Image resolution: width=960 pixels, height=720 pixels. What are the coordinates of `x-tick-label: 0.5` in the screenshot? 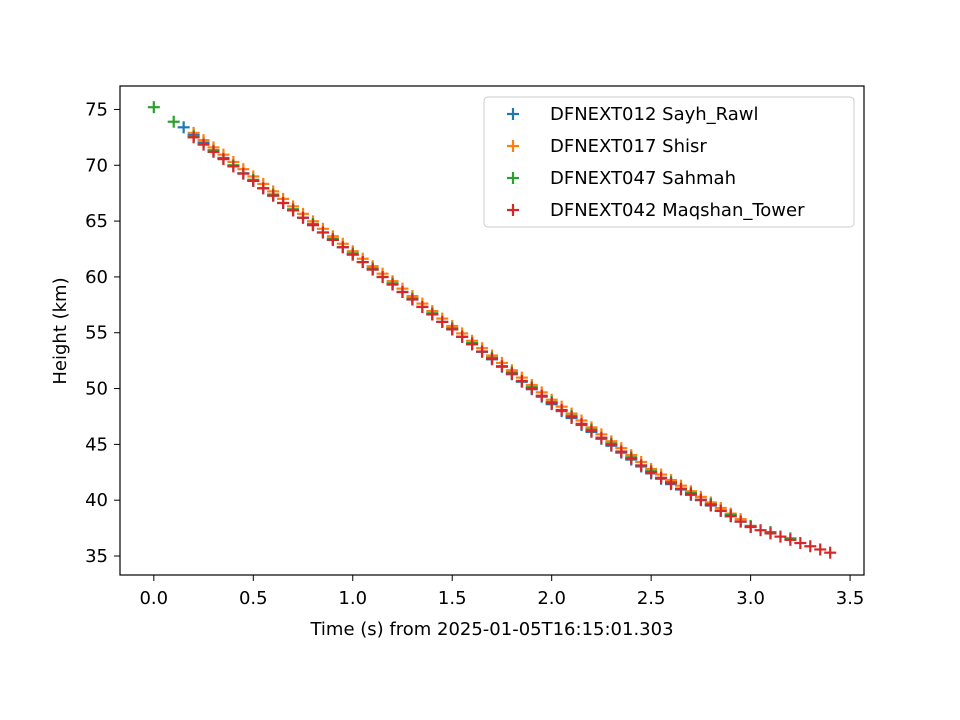 It's located at (253, 598).